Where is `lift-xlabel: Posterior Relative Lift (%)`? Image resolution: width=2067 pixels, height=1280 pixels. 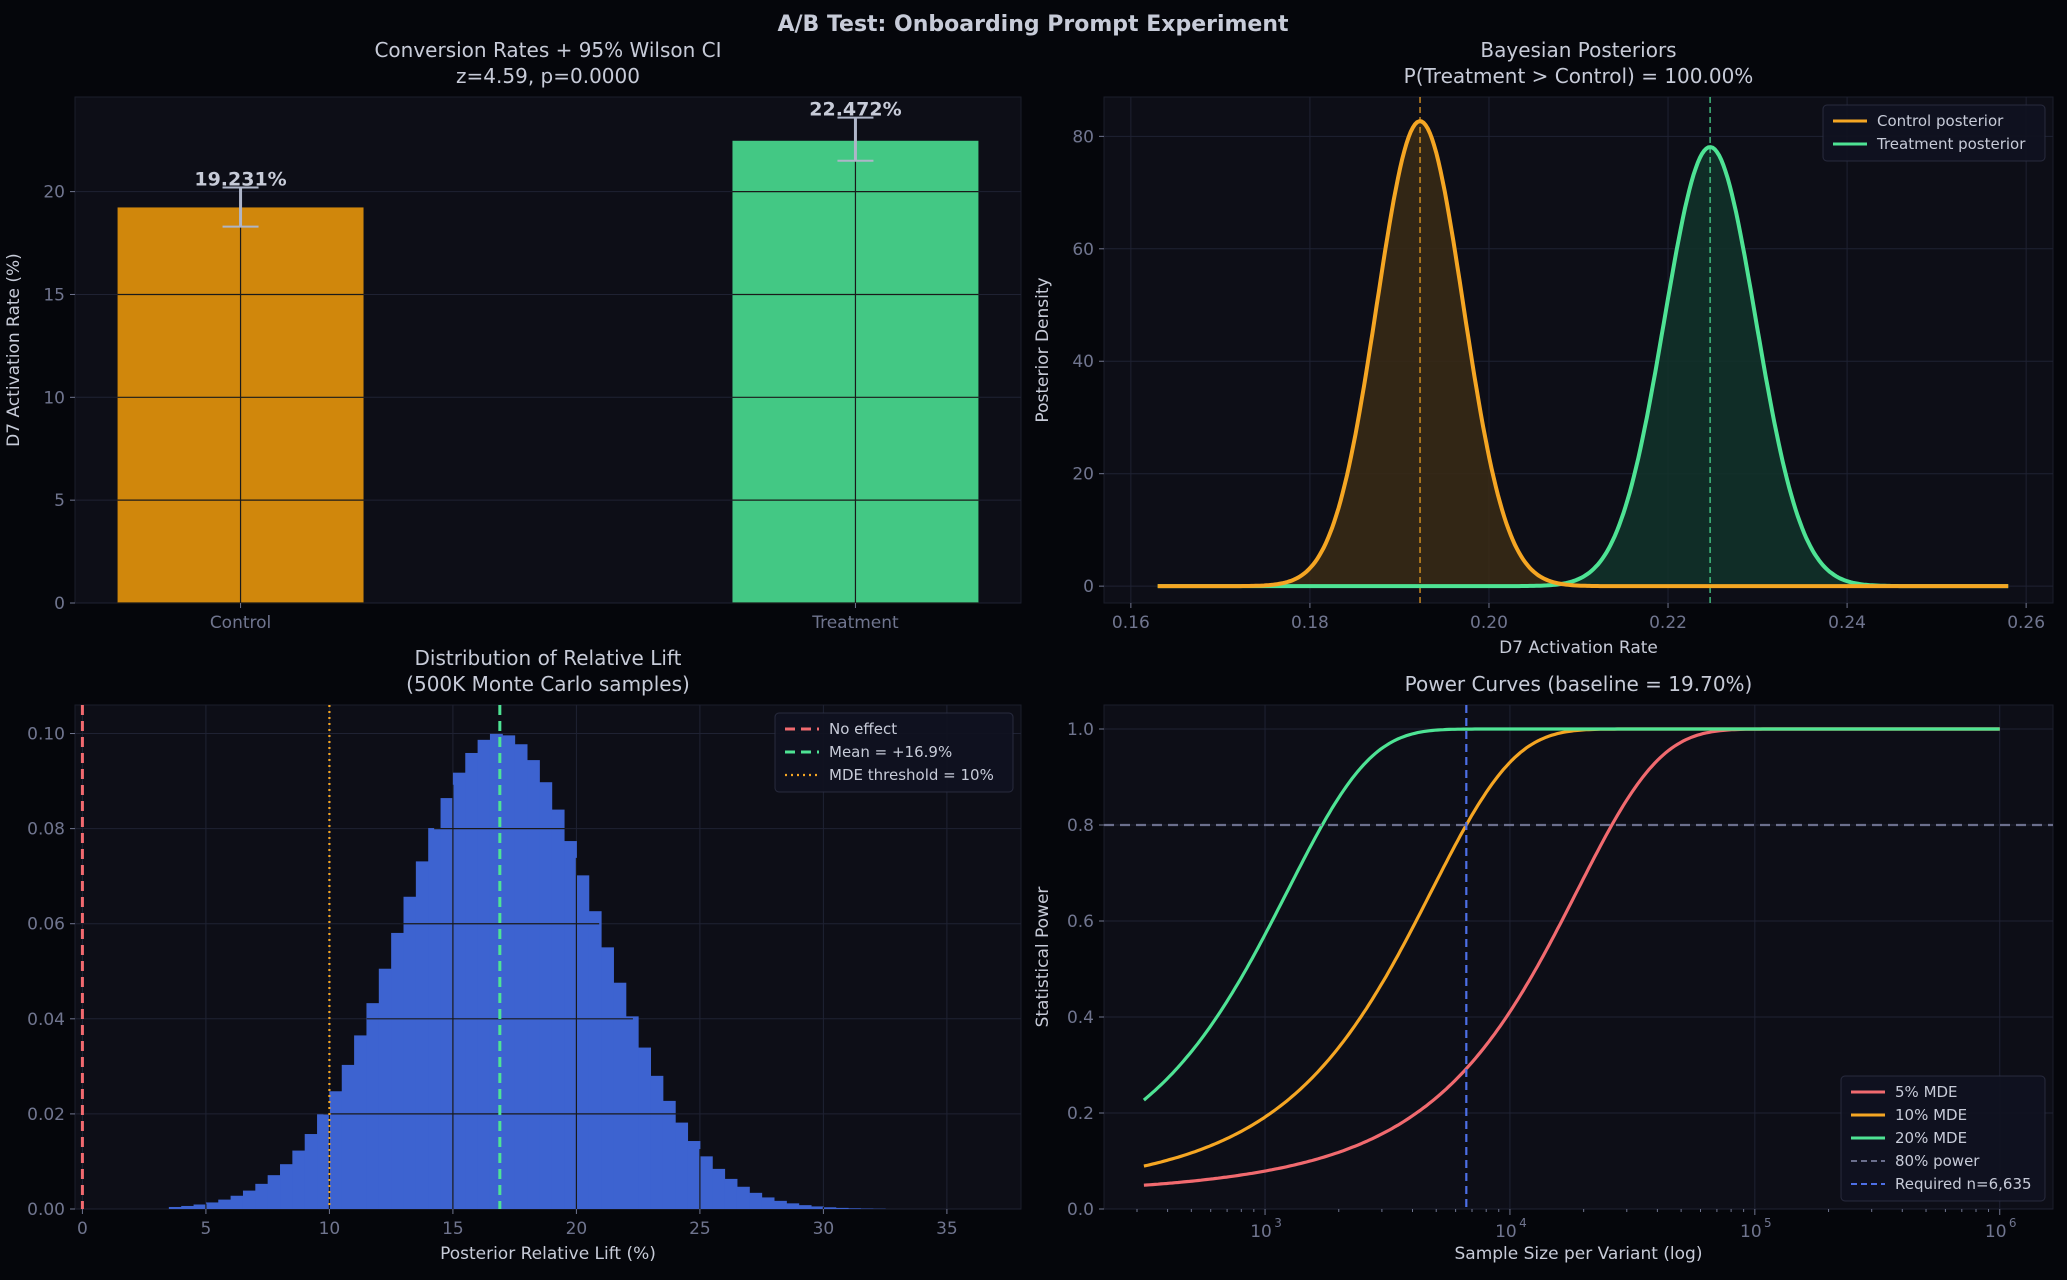 lift-xlabel: Posterior Relative Lift (%) is located at coordinates (548, 1254).